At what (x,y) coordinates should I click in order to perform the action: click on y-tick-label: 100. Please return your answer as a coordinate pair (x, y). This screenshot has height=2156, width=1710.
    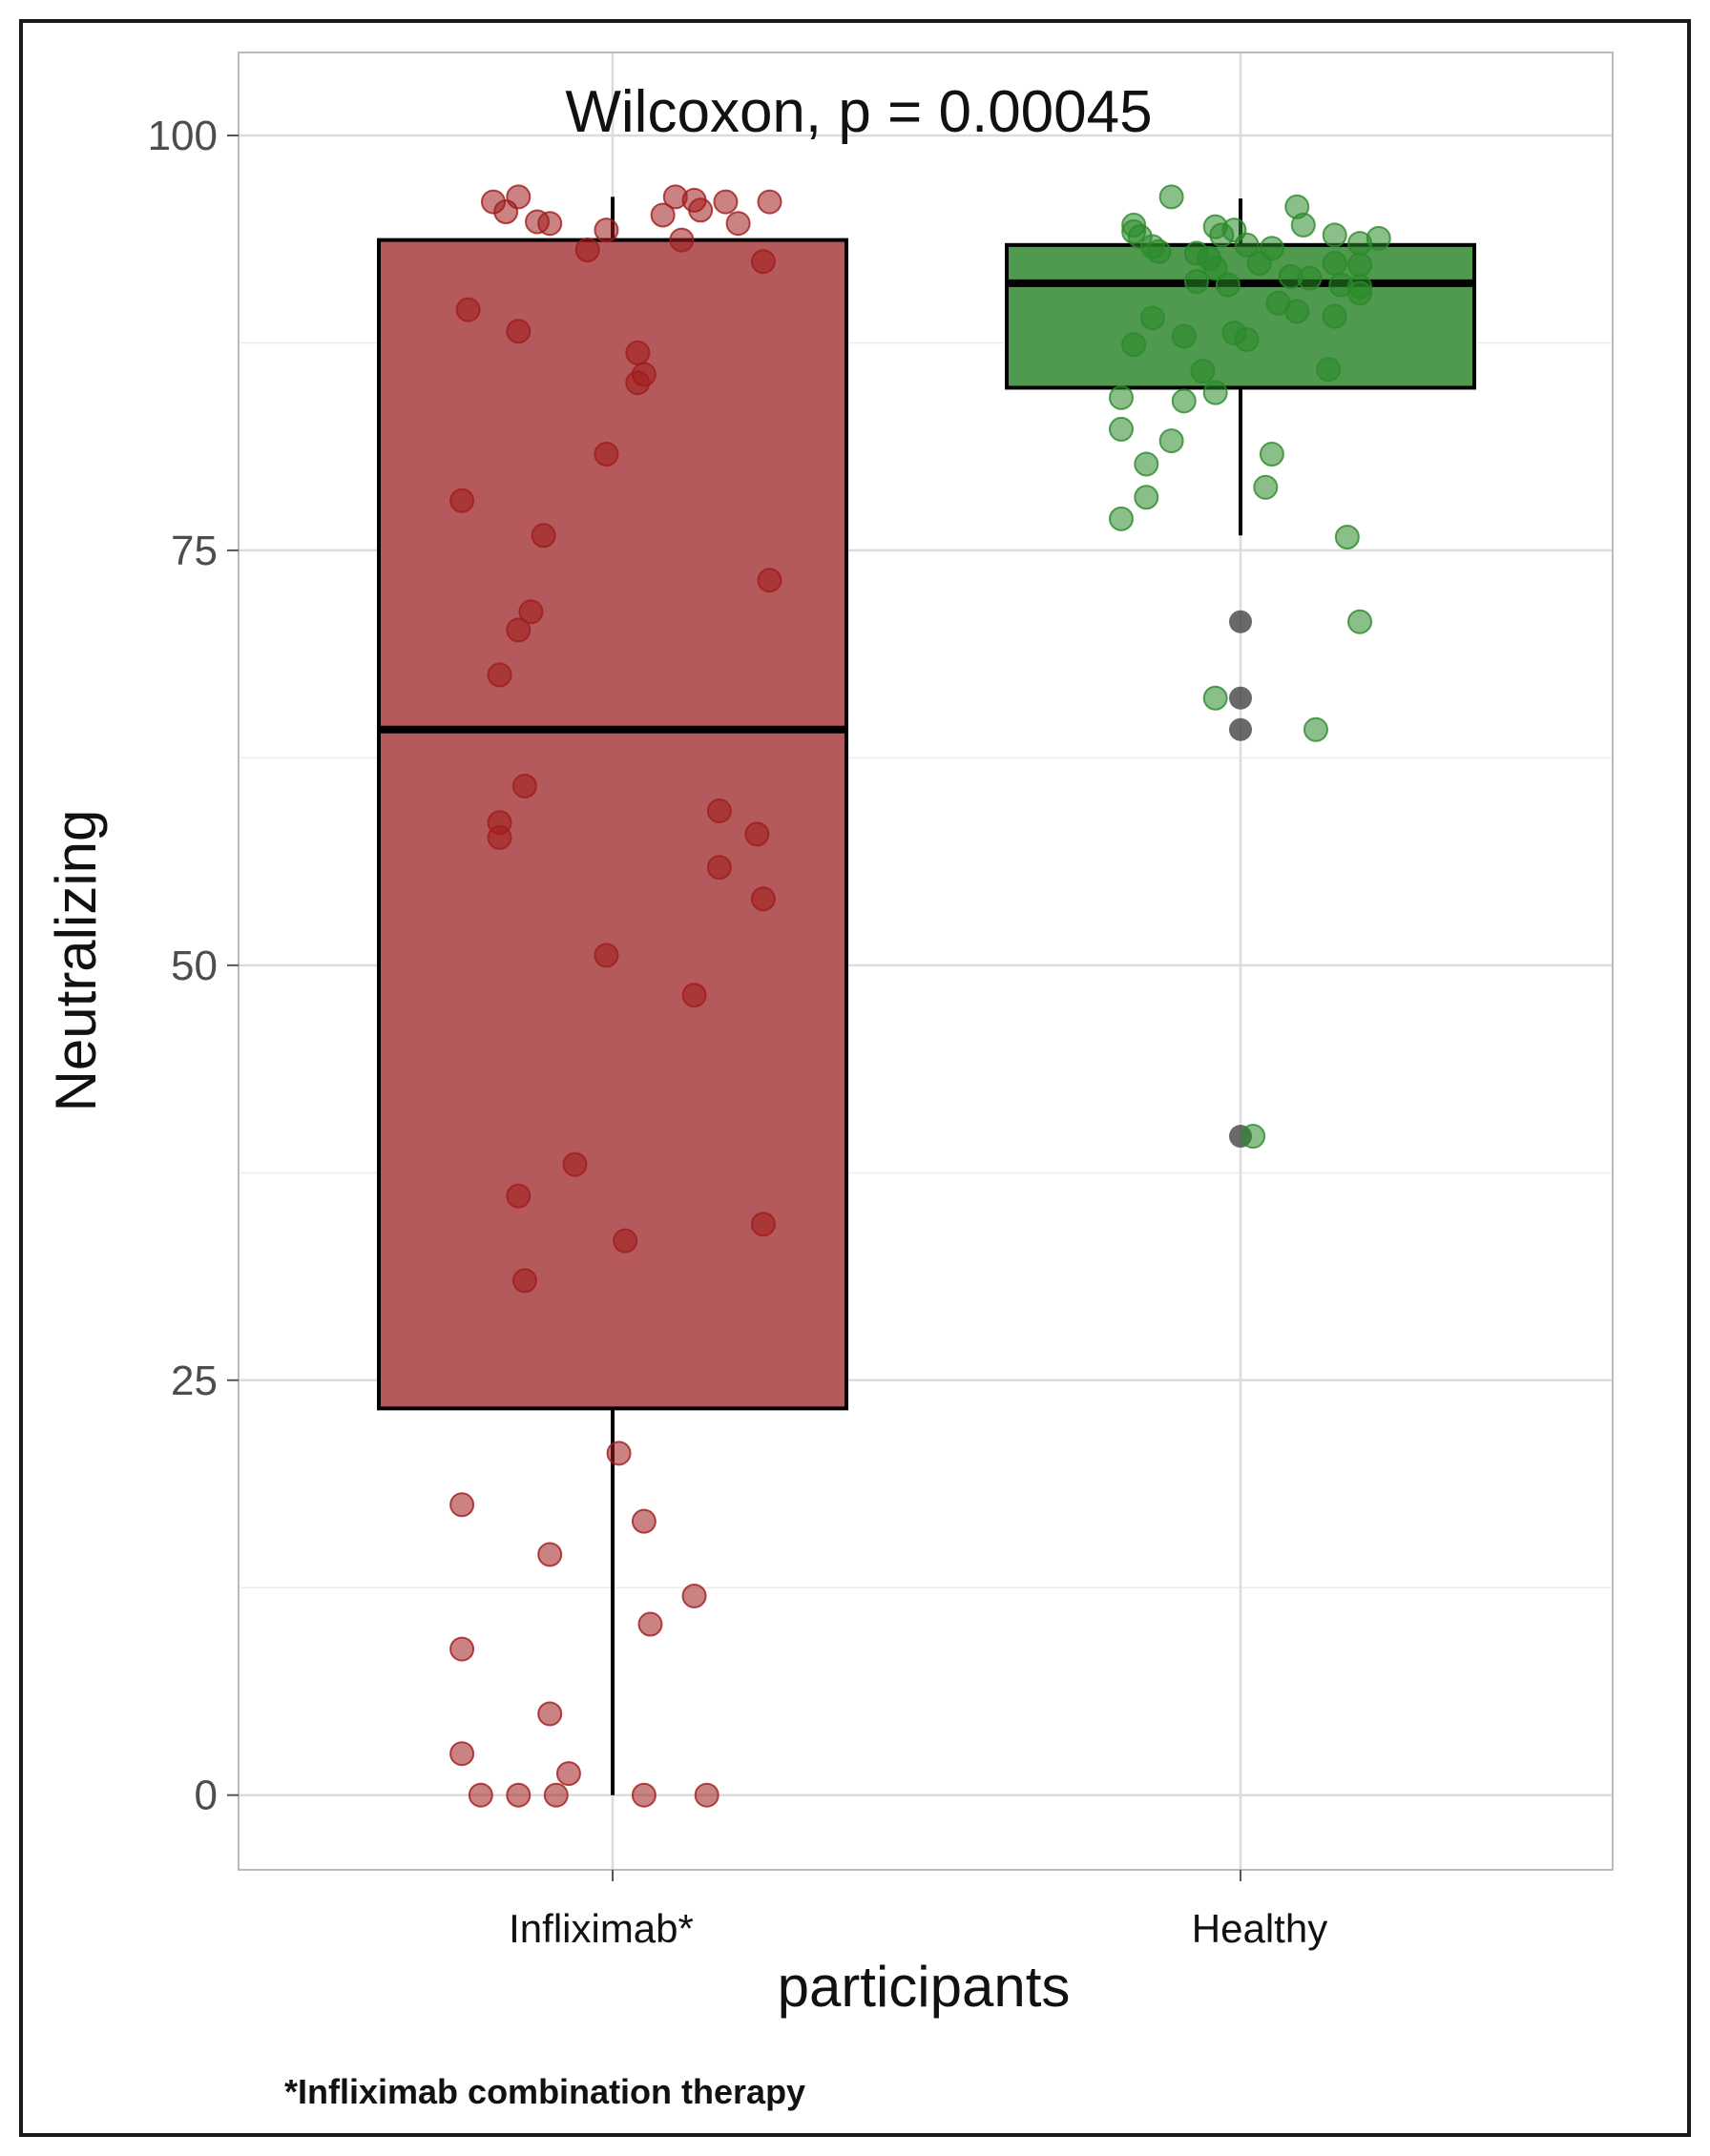
    Looking at the image, I should click on (183, 136).